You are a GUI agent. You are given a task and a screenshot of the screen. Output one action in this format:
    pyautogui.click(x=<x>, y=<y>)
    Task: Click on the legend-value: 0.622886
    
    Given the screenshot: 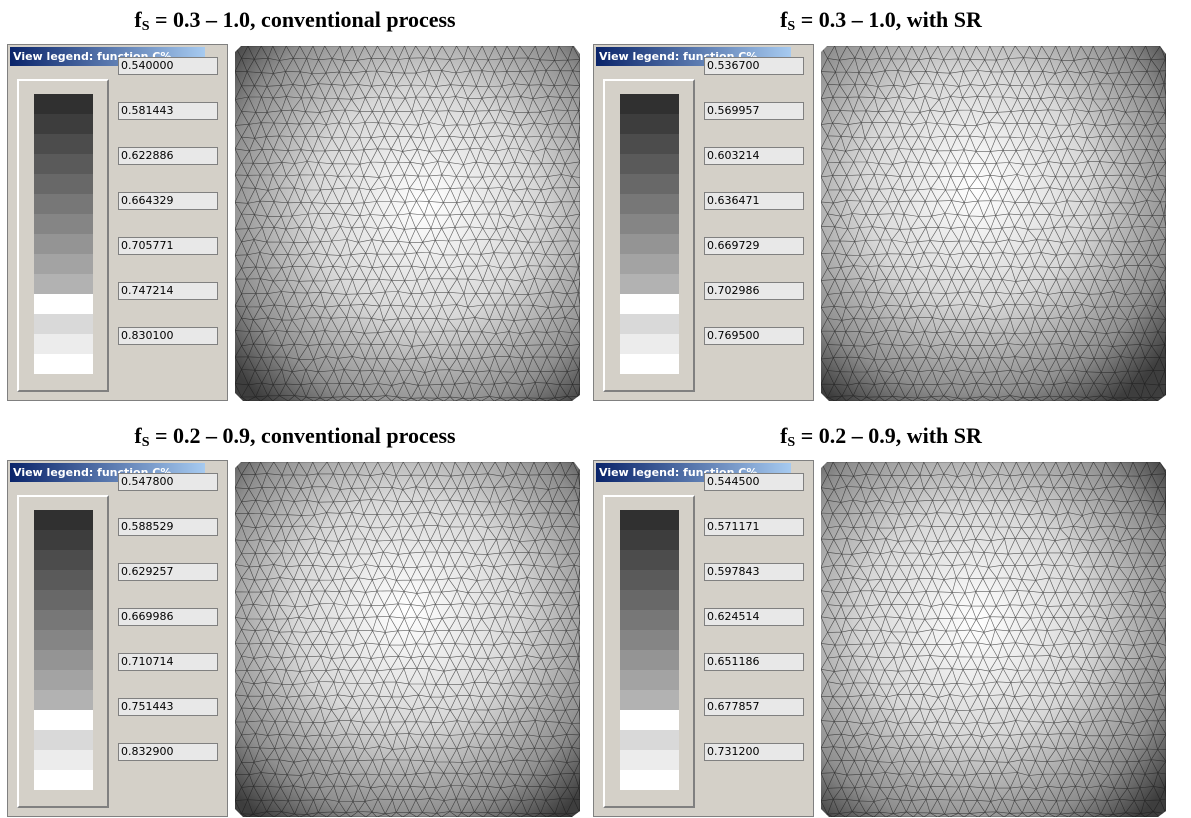 What is the action you would take?
    pyautogui.click(x=168, y=156)
    